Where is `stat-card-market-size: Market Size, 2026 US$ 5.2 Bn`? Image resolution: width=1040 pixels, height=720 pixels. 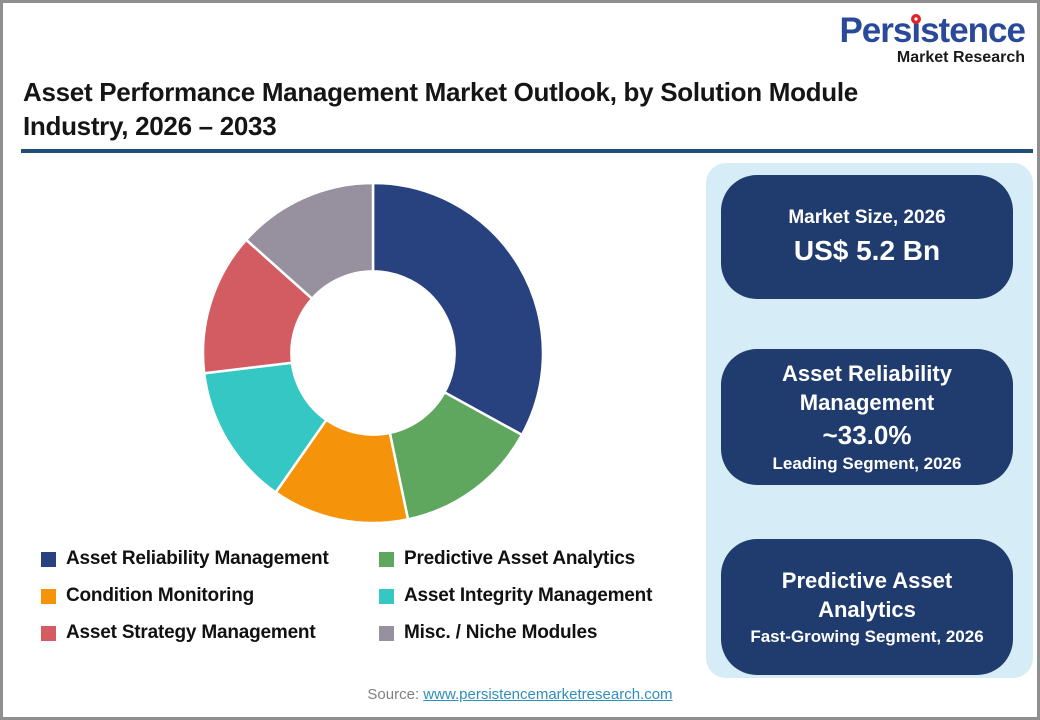 stat-card-market-size: Market Size, 2026 US$ 5.2 Bn is located at coordinates (867, 237).